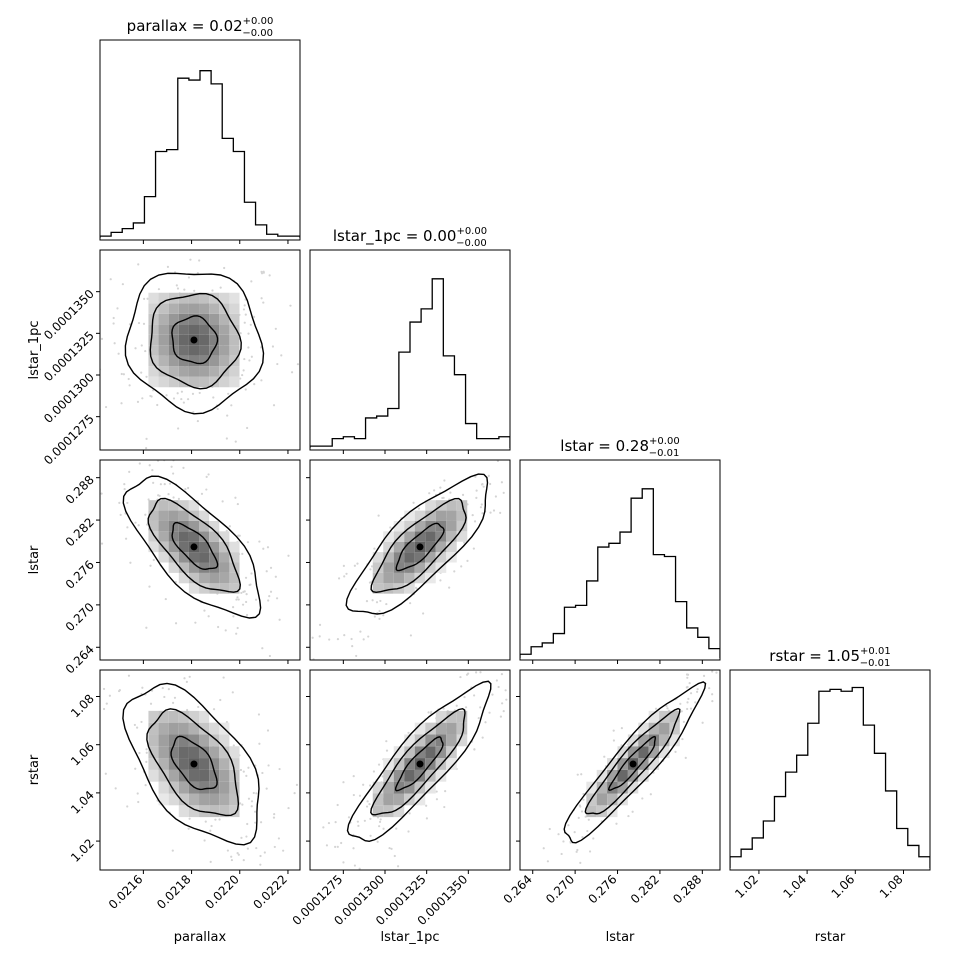  Describe the element at coordinates (200, 937) in the screenshot. I see `x-axis-label-parallax: parallax` at that location.